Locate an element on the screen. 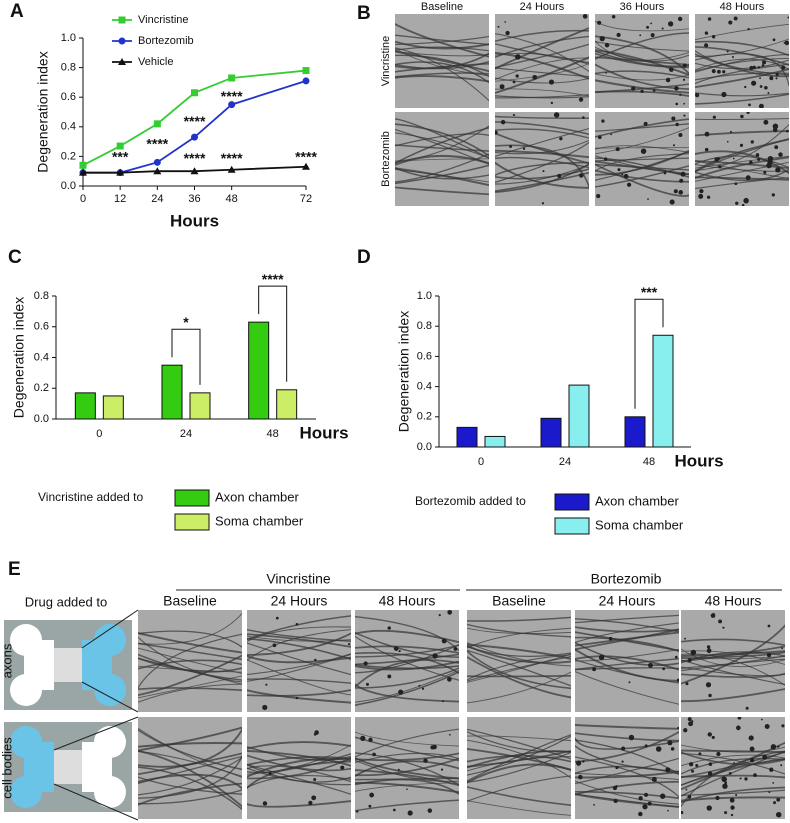 The width and height of the screenshot is (790, 823). y-tick-label: 0.8 is located at coordinates (424, 326).